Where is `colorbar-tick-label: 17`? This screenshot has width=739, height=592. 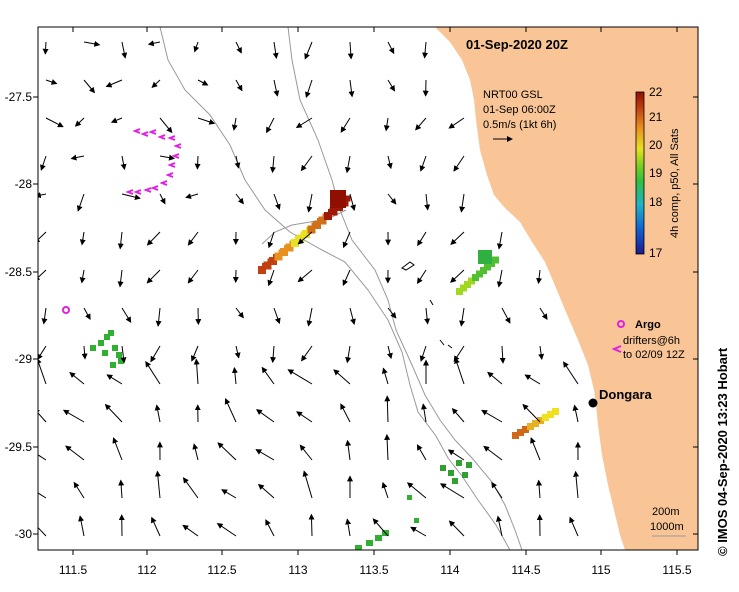 colorbar-tick-label: 17 is located at coordinates (656, 253).